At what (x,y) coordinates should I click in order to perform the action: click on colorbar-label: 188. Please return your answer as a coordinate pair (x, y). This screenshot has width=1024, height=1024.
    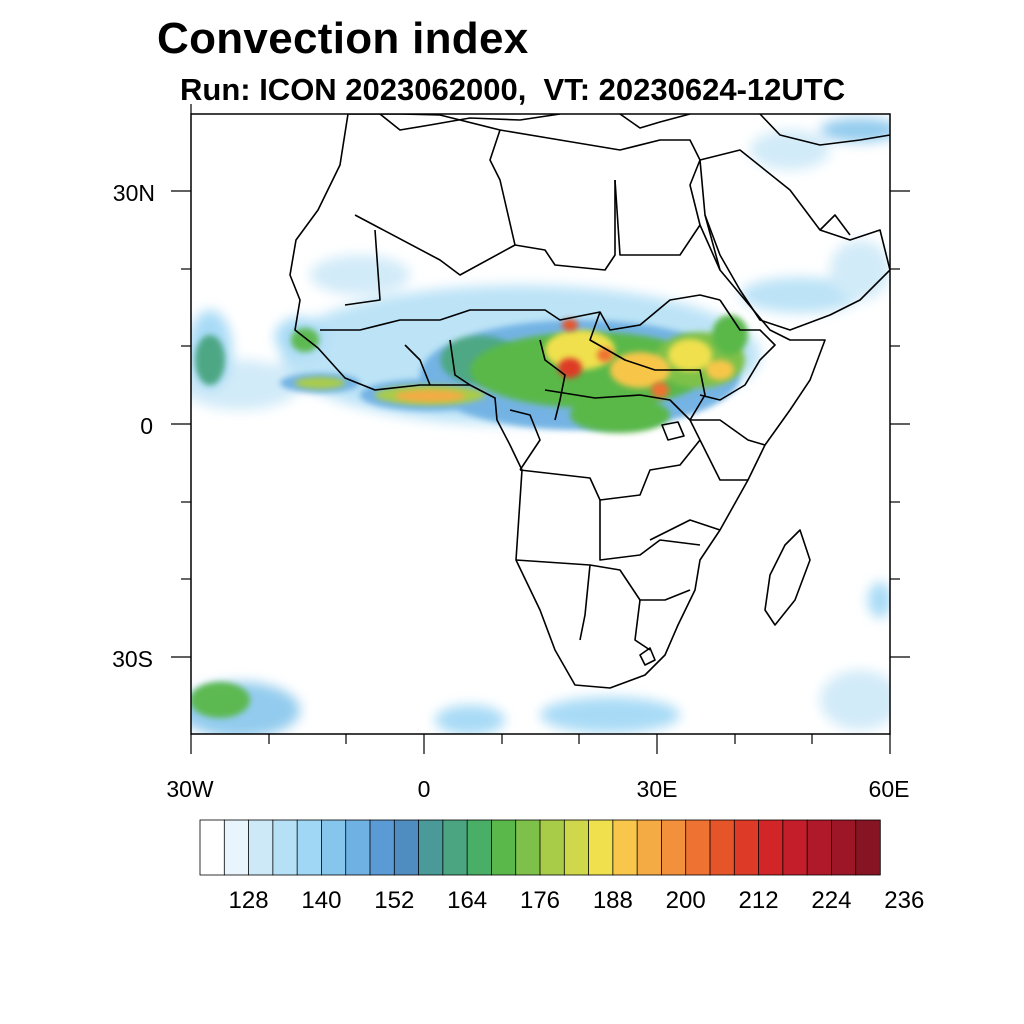
    Looking at the image, I should click on (612, 900).